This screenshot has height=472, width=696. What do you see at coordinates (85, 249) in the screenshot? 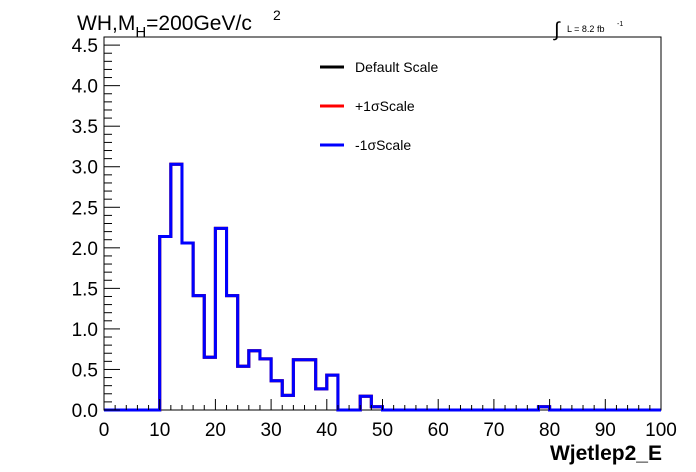
I see `y-tick-label: 2.0` at bounding box center [85, 249].